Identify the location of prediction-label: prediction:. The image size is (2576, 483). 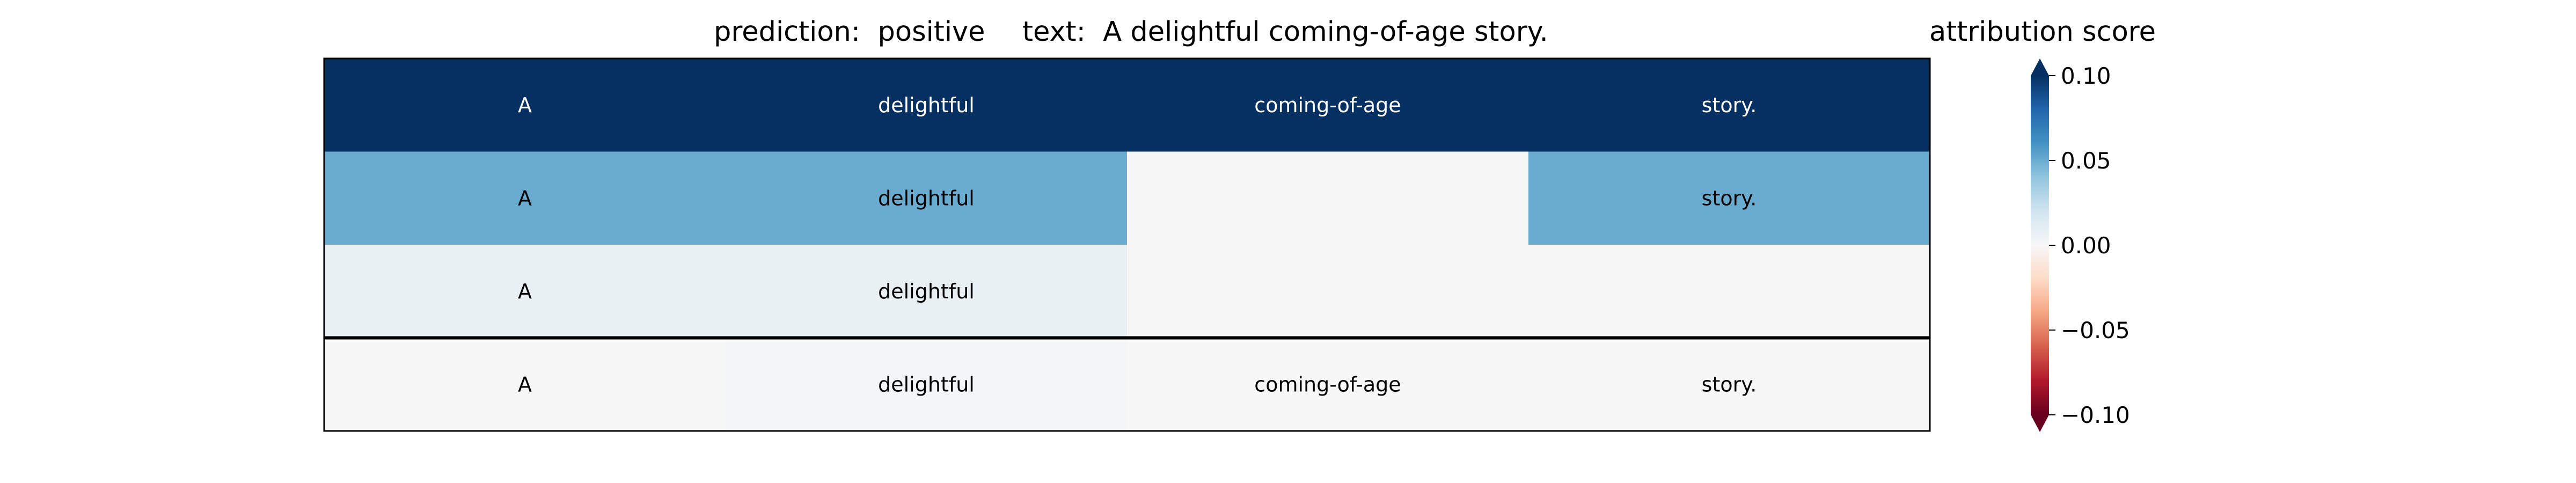
(787, 32).